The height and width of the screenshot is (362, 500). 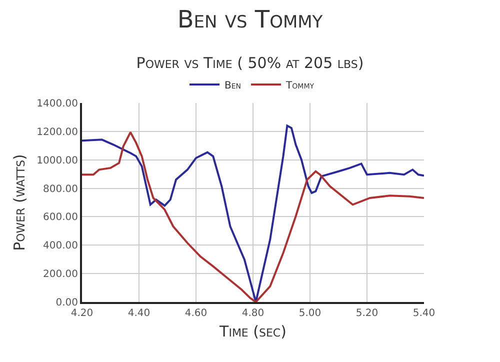 What do you see at coordinates (252, 331) in the screenshot?
I see `x-axis-title: Time (sec)` at bounding box center [252, 331].